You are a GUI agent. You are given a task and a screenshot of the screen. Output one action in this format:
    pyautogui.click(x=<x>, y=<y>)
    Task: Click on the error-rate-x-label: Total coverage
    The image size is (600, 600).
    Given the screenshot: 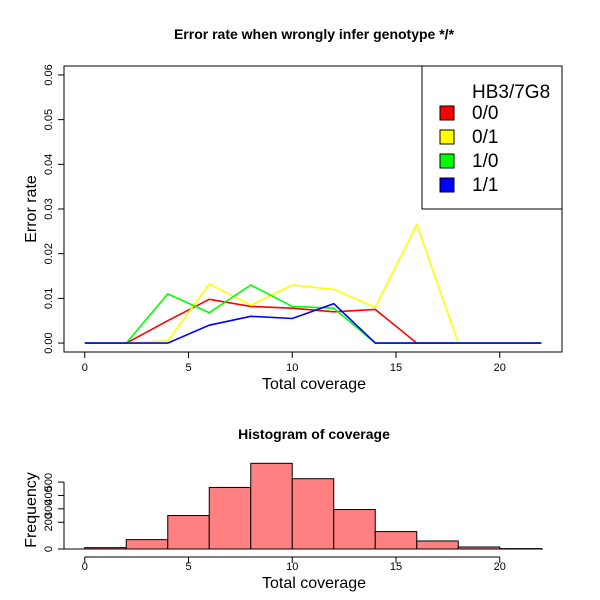 What is the action you would take?
    pyautogui.click(x=314, y=384)
    